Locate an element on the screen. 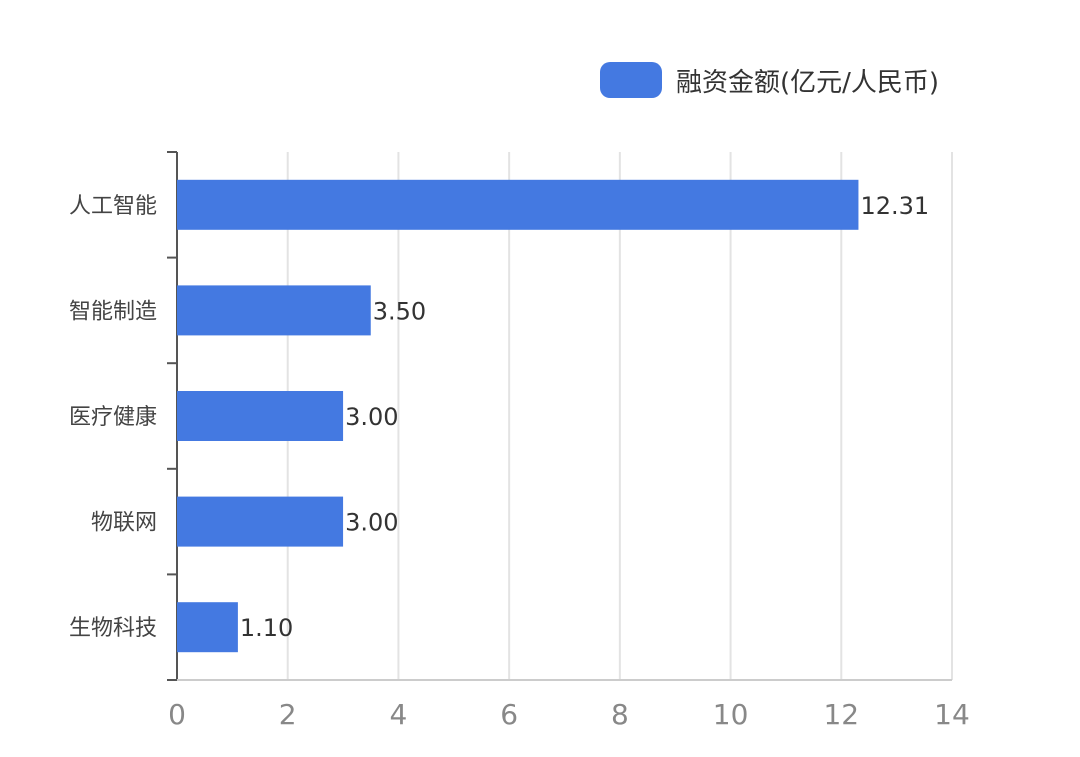 The width and height of the screenshot is (1080, 757). x-tick-label: 2 is located at coordinates (288, 714).